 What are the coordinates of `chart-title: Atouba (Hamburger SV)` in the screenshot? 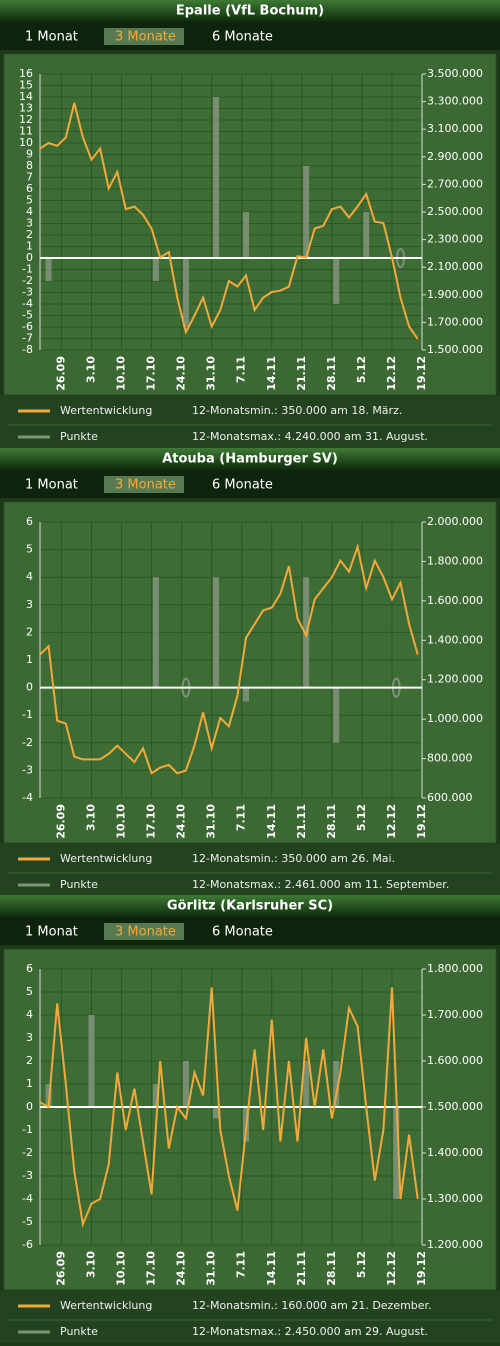 It's located at (250, 459).